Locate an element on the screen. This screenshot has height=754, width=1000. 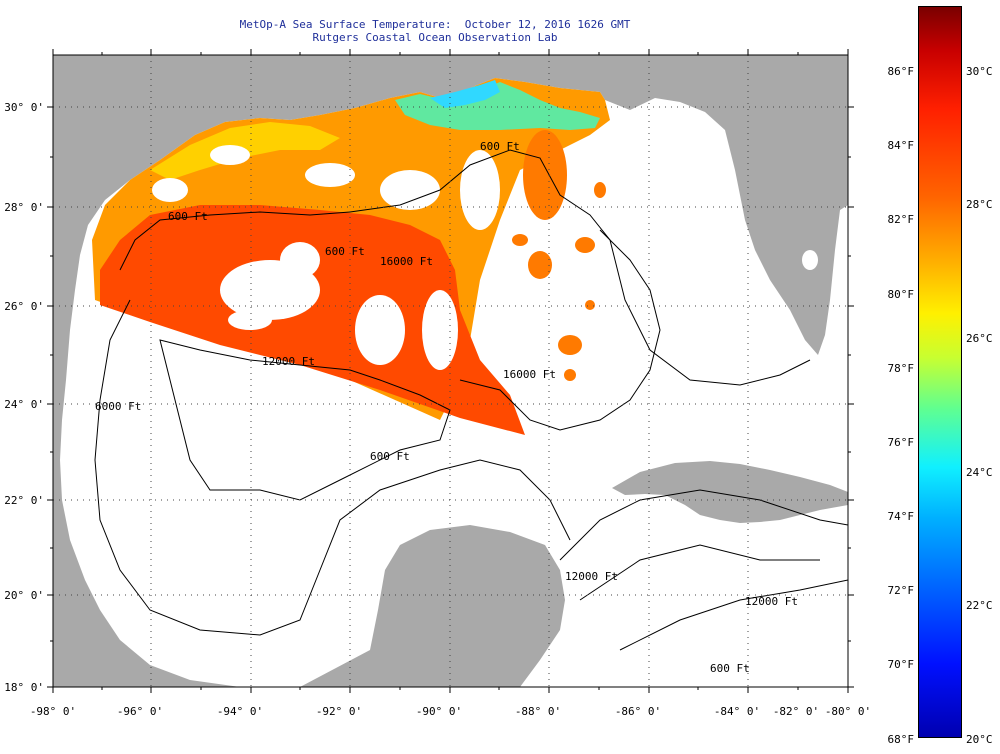
colorbar-f-label: 74°F is located at coordinates (901, 516).